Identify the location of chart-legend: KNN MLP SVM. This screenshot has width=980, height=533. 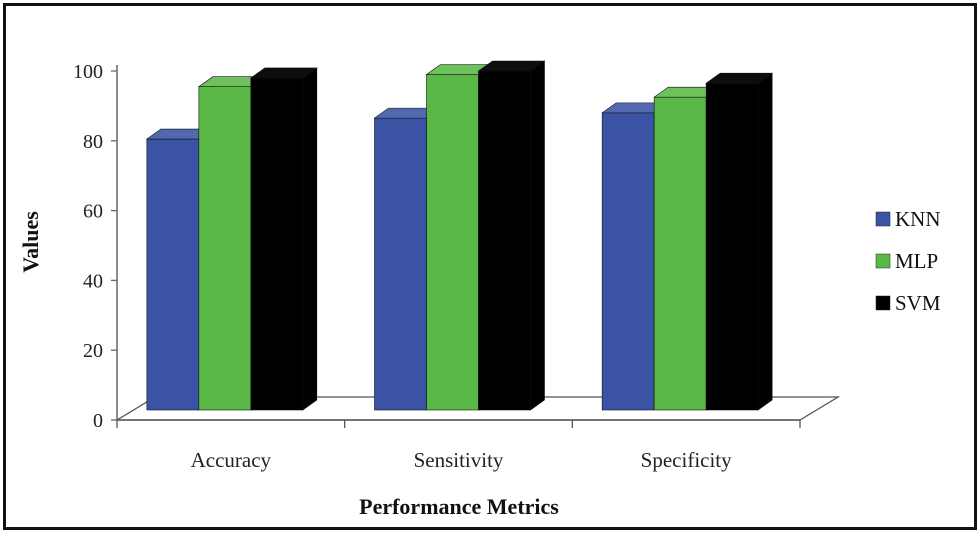
(908, 261).